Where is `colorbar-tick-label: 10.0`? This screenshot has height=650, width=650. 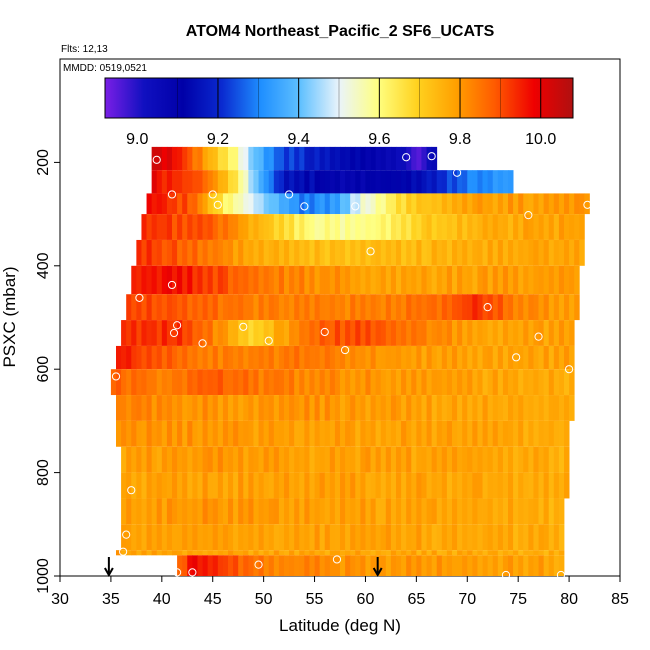
colorbar-tick-label: 10.0 is located at coordinates (540, 139).